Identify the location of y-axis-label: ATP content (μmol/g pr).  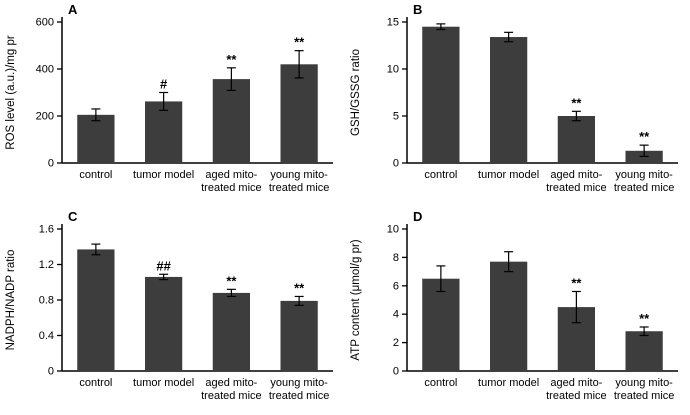
(356, 299).